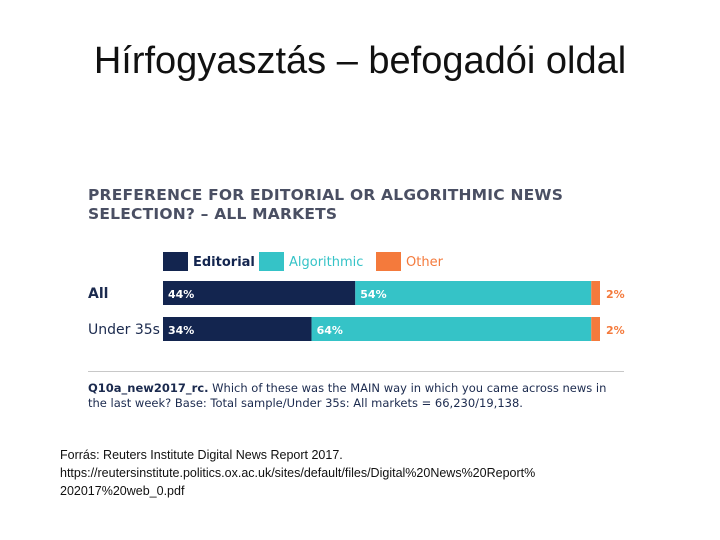 The height and width of the screenshot is (540, 720). Describe the element at coordinates (360, 61) in the screenshot. I see `slide-title: Hírfogyasztás – befogadói oldal` at that location.